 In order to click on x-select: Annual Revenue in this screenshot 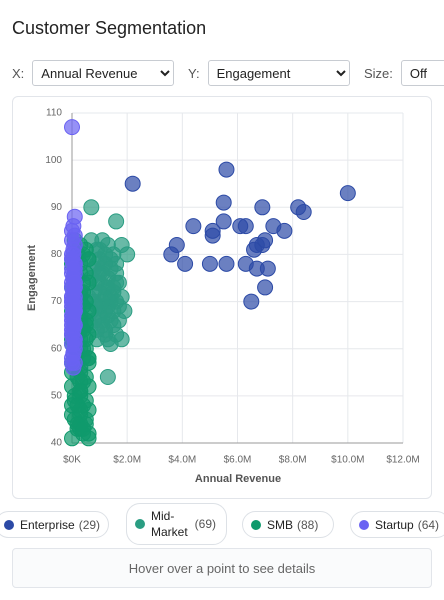, I will do `click(103, 73)`.